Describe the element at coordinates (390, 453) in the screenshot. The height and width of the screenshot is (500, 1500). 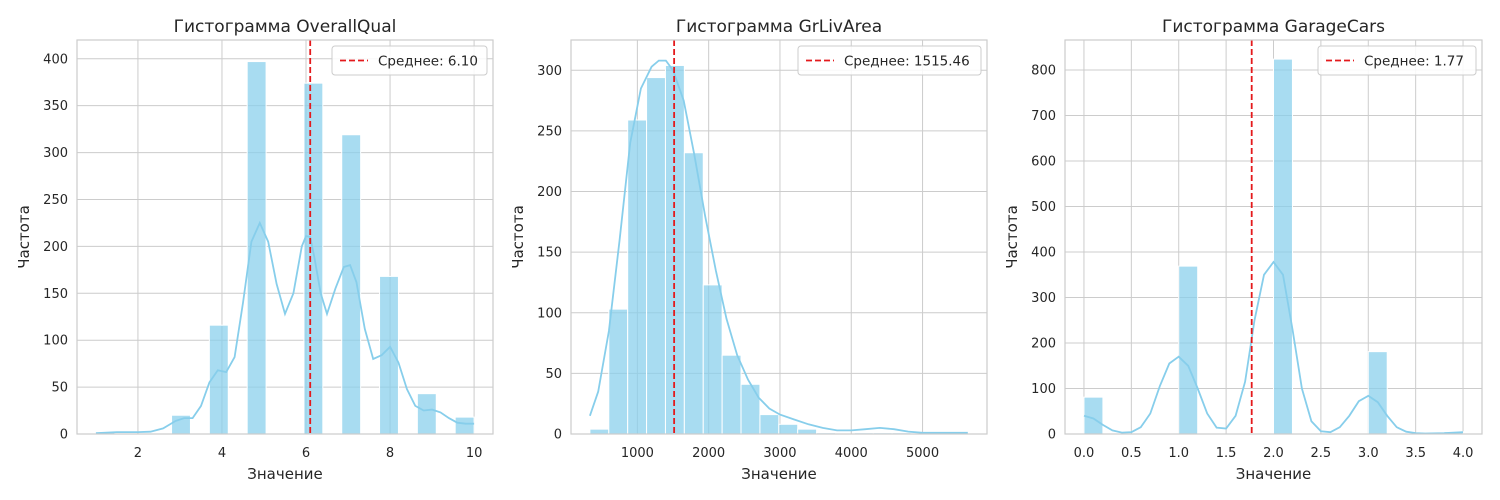
I see `x-tick-label: 8` at that location.